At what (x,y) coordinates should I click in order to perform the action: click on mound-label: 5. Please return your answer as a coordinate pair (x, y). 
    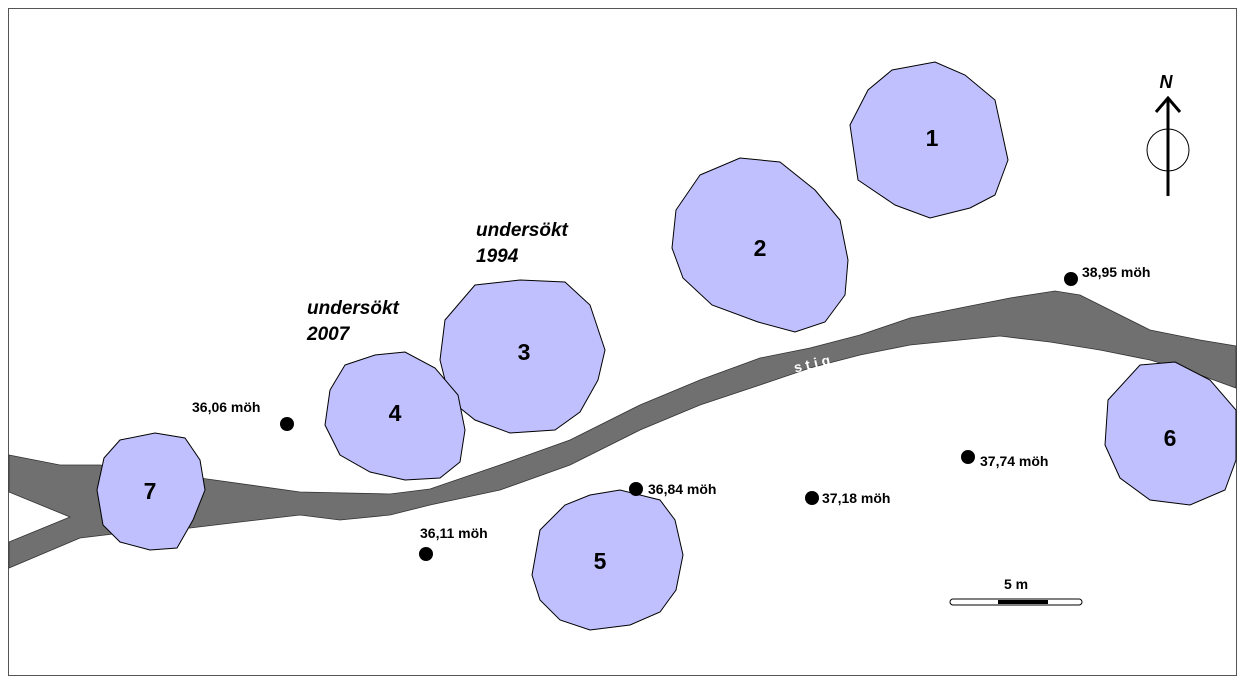
    Looking at the image, I should click on (600, 561).